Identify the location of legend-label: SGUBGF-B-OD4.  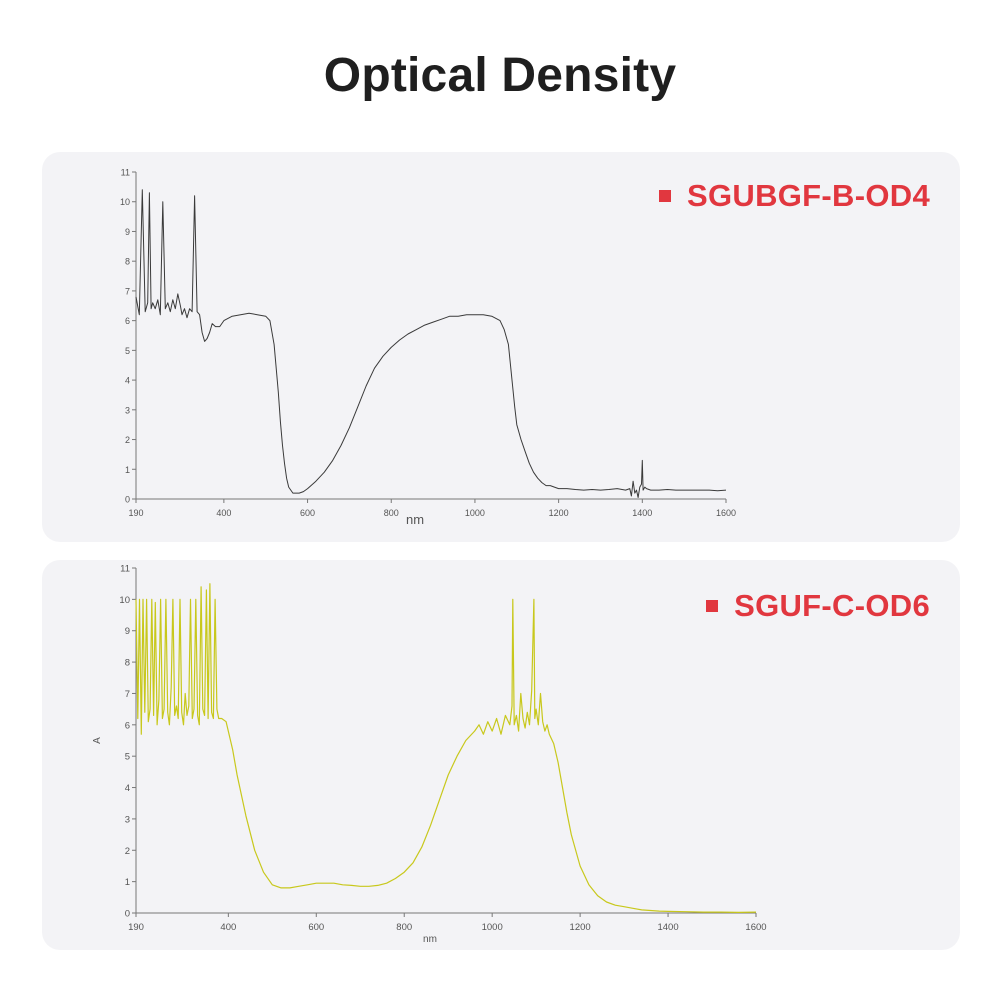
(808, 195).